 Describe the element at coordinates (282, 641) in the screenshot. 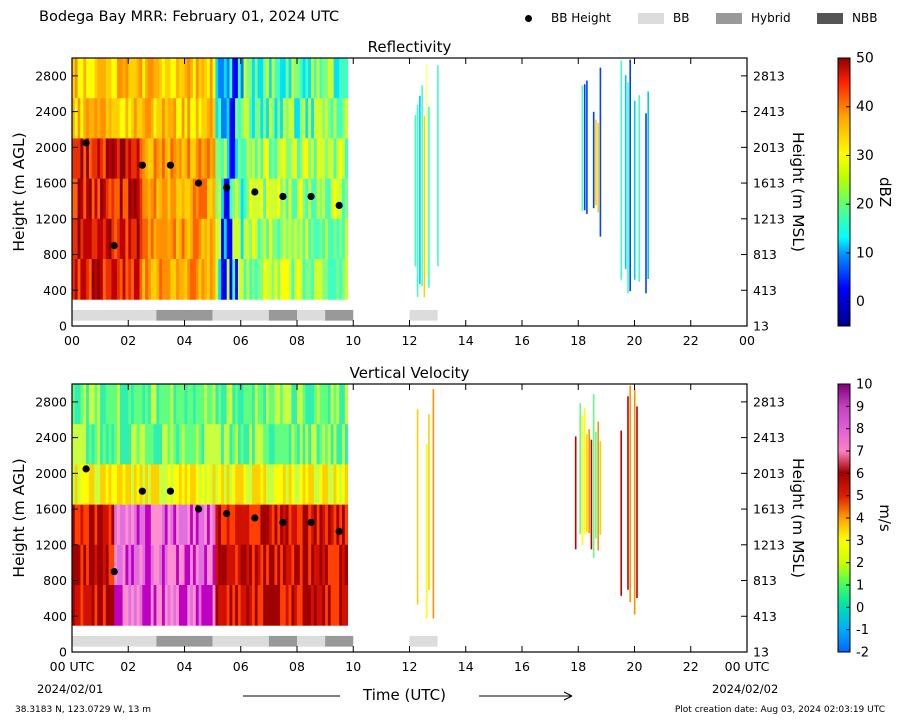

I see `bb-type-segment` at that location.